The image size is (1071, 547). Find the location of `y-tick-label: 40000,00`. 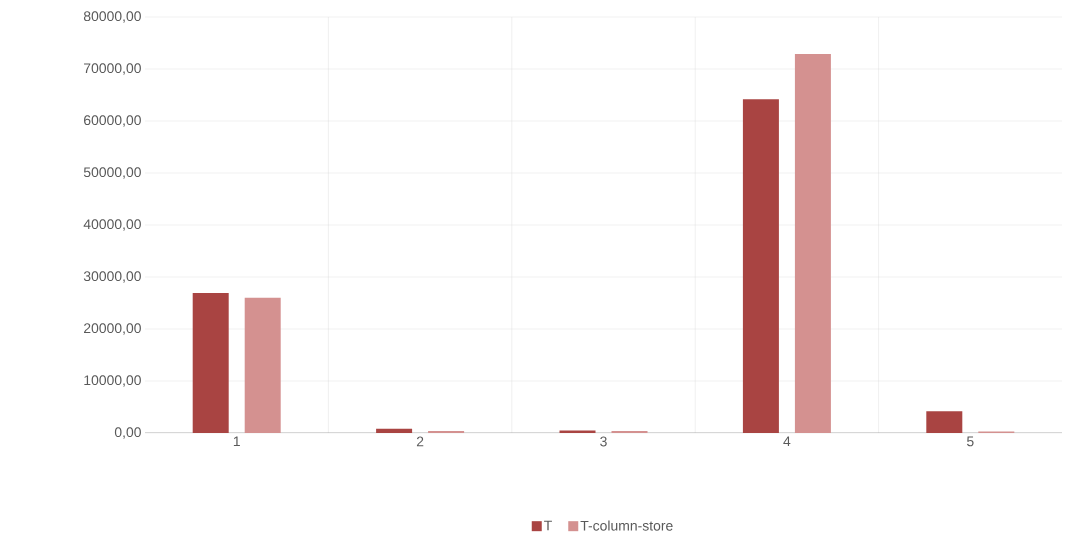

y-tick-label: 40000,00 is located at coordinates (112, 225).